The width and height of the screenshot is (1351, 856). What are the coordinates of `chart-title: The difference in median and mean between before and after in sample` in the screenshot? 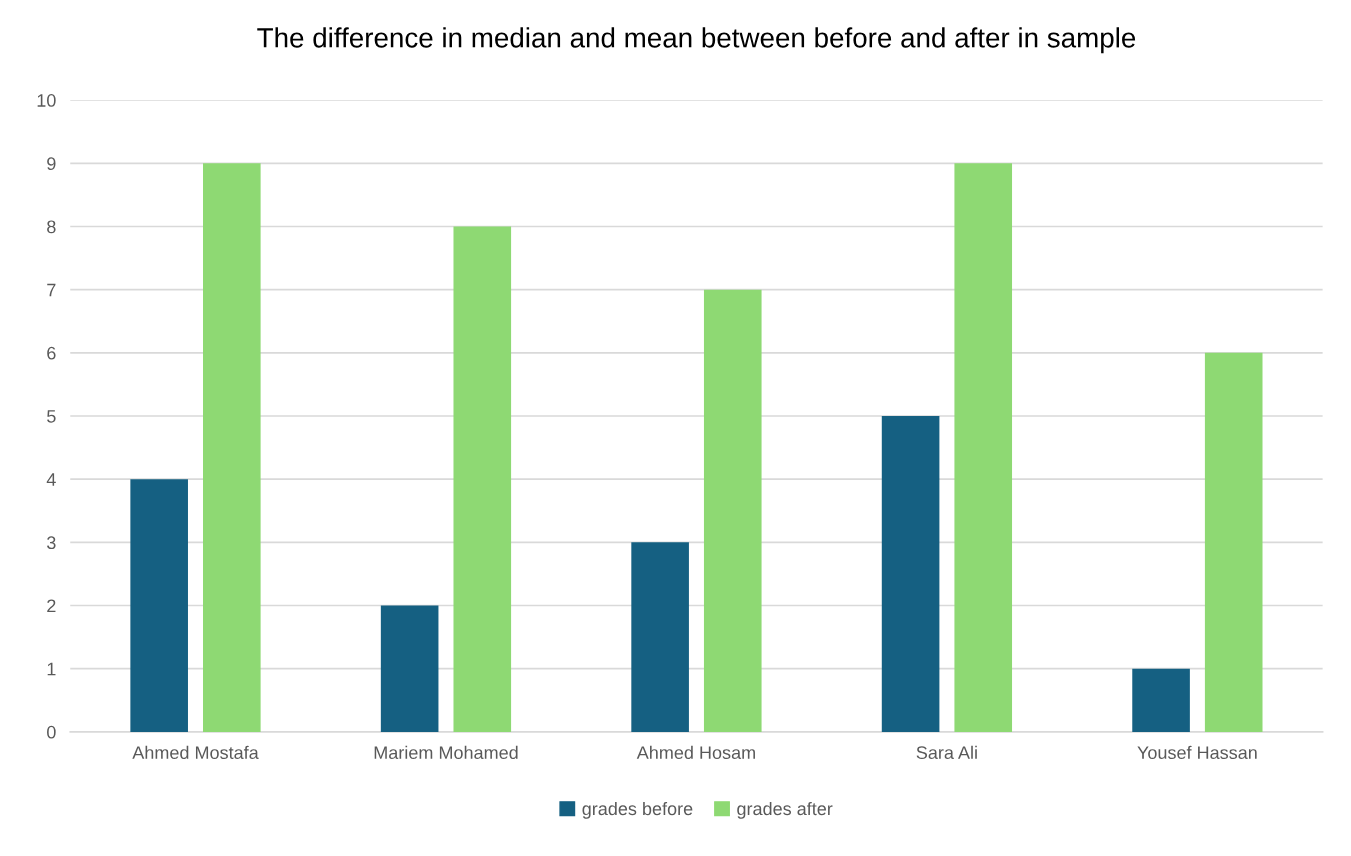 It's located at (696, 40).